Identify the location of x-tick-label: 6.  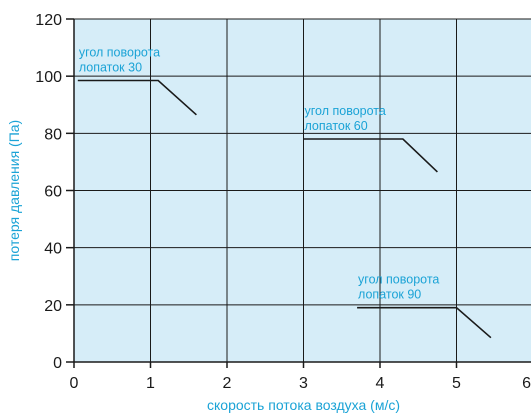
(526, 383).